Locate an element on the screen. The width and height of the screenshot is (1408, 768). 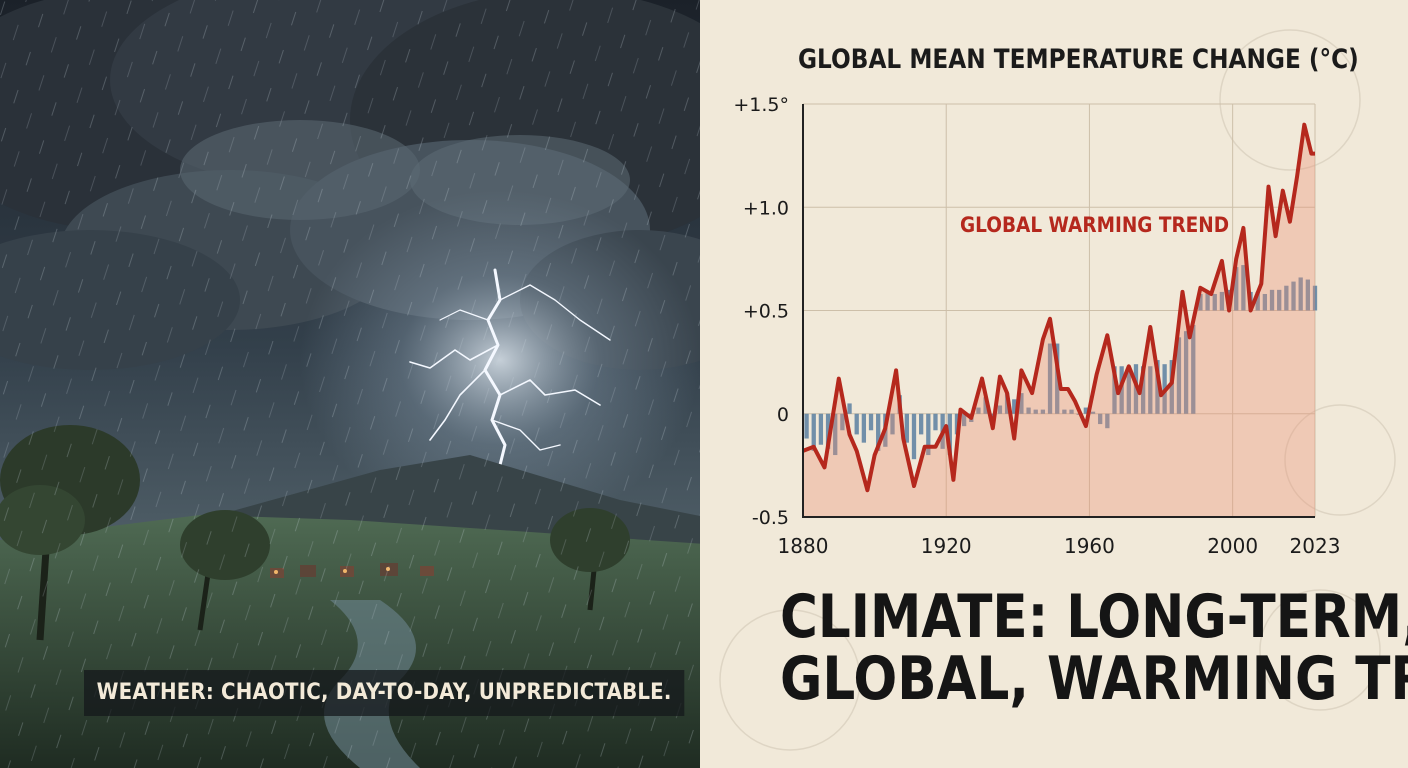
x-tick-labels: 1880 1920 1960 2000 2023 is located at coordinates (1059, 546).